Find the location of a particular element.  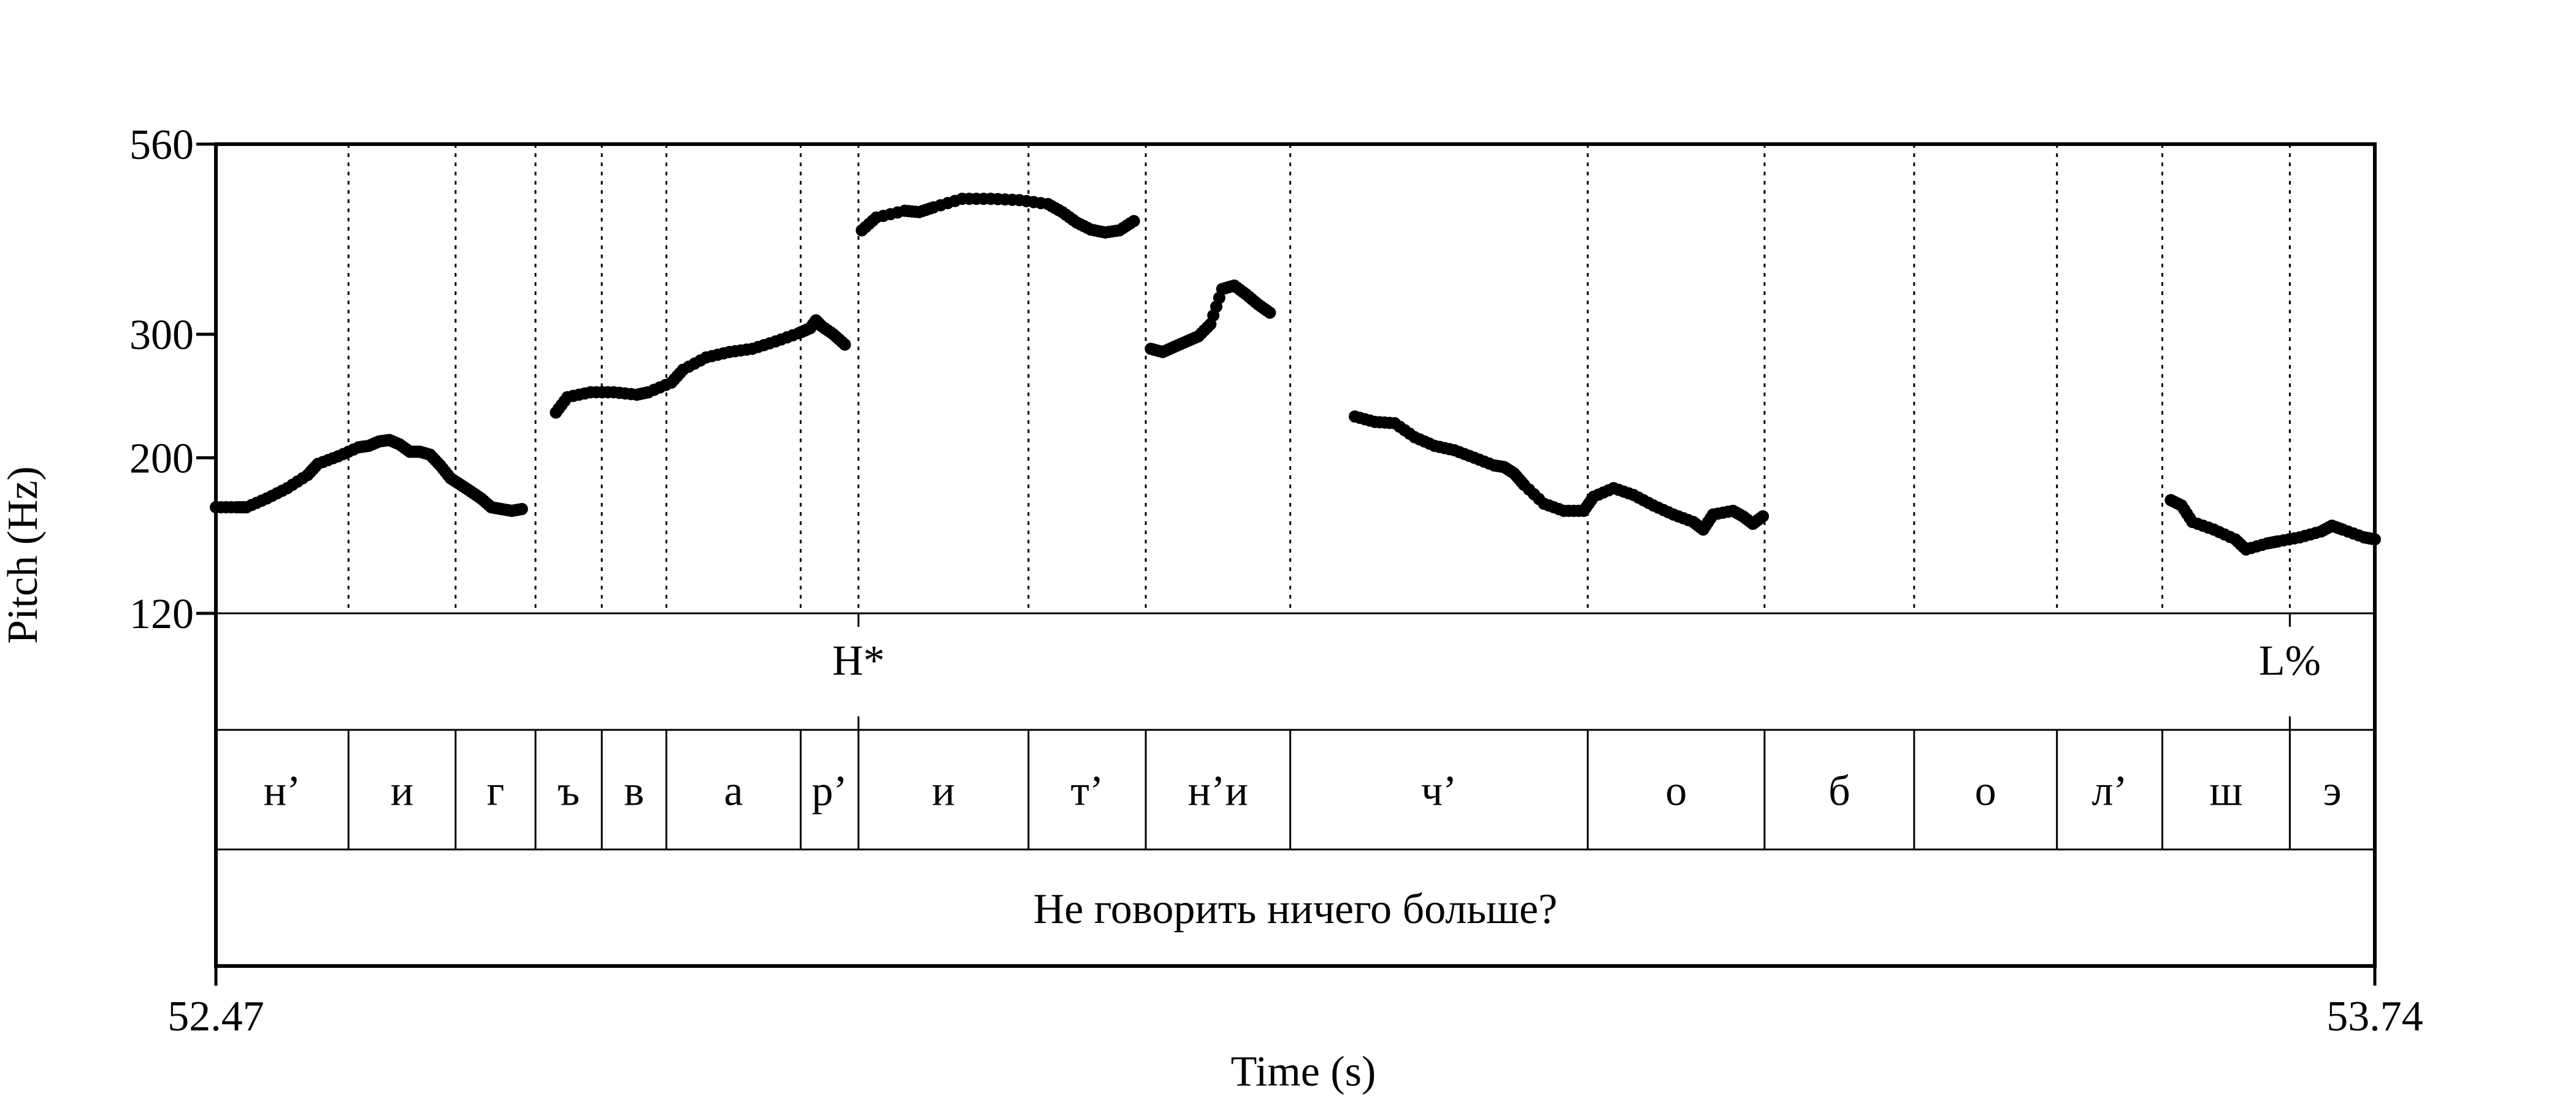

tier-label-segments: в is located at coordinates (634, 791).